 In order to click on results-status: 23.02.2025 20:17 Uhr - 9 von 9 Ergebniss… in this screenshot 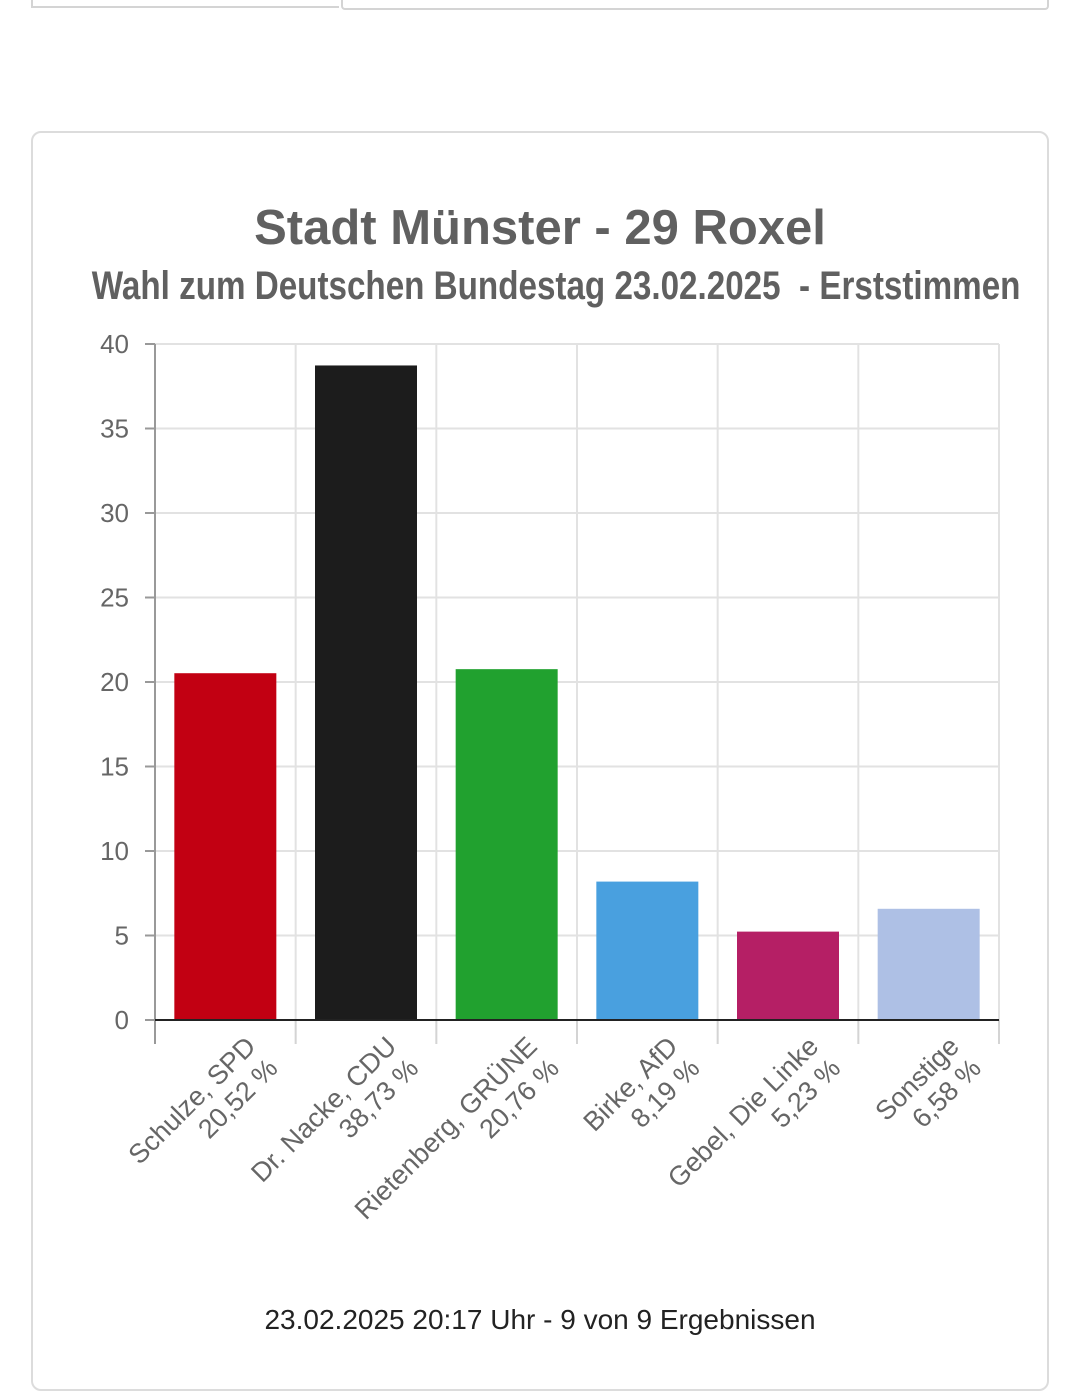, I will do `click(540, 1319)`.